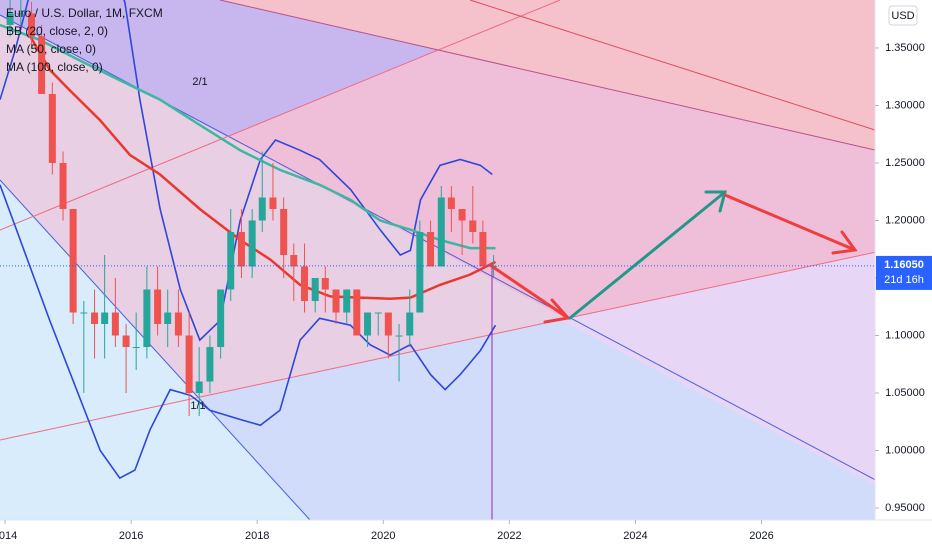 The image size is (932, 555). What do you see at coordinates (672, 65) in the screenshot?
I see `fan-line` at bounding box center [672, 65].